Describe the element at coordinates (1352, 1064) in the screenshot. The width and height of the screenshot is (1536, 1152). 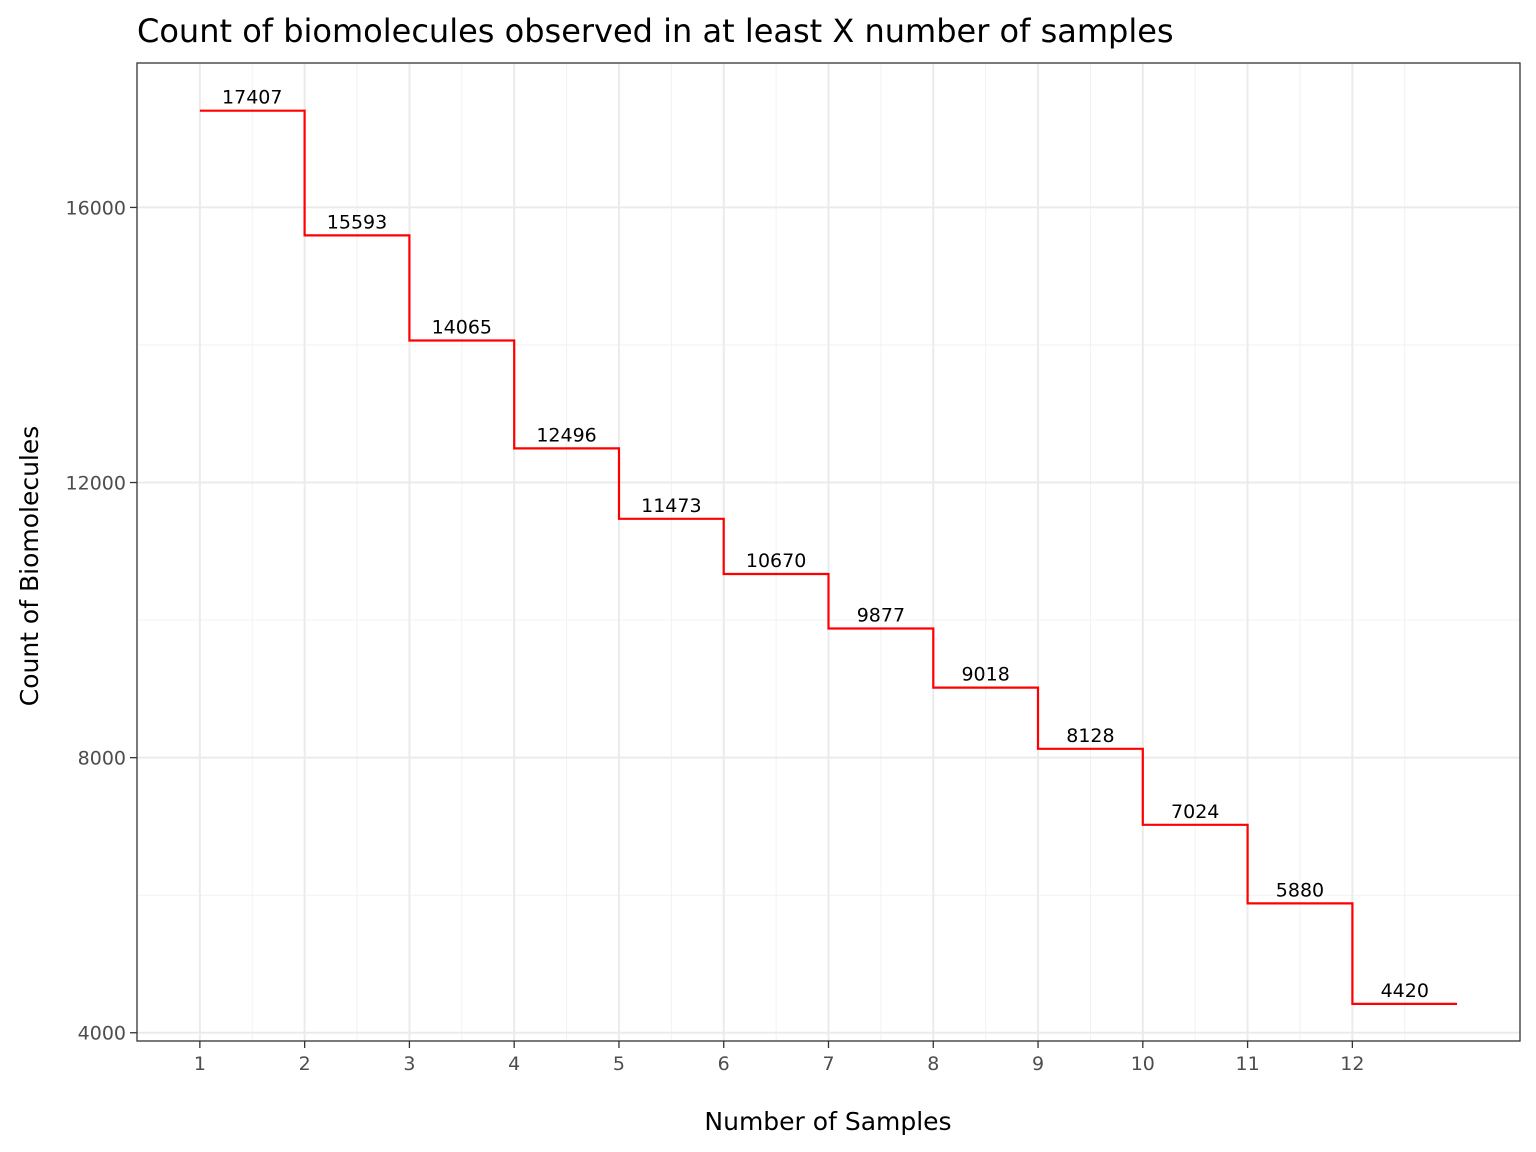
I see `x-tick-label: 12` at that location.